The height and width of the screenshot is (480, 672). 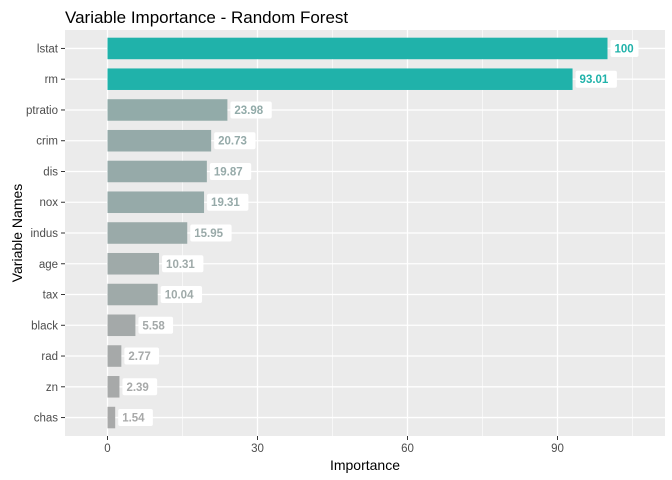 What do you see at coordinates (180, 265) in the screenshot?
I see `value-label-age: 10.31` at bounding box center [180, 265].